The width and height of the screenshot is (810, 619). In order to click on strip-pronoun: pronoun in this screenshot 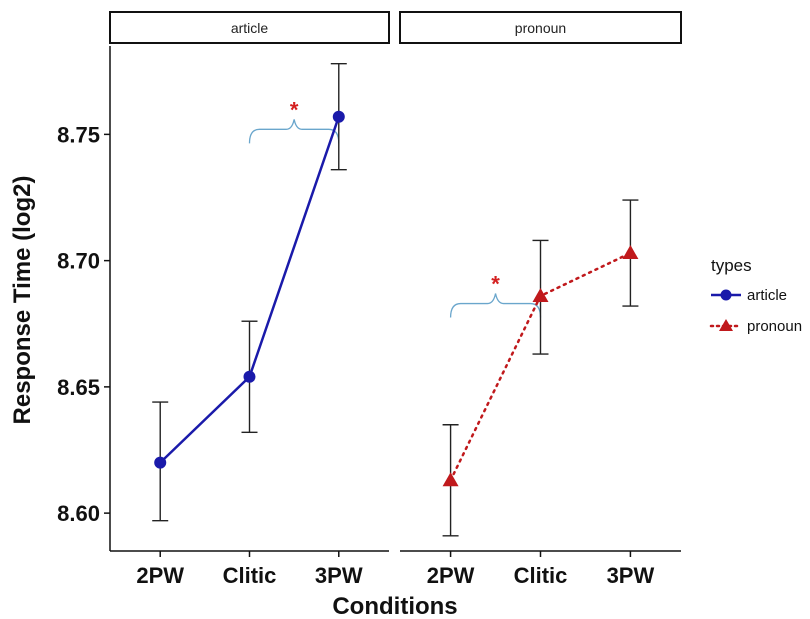, I will do `click(540, 27)`.